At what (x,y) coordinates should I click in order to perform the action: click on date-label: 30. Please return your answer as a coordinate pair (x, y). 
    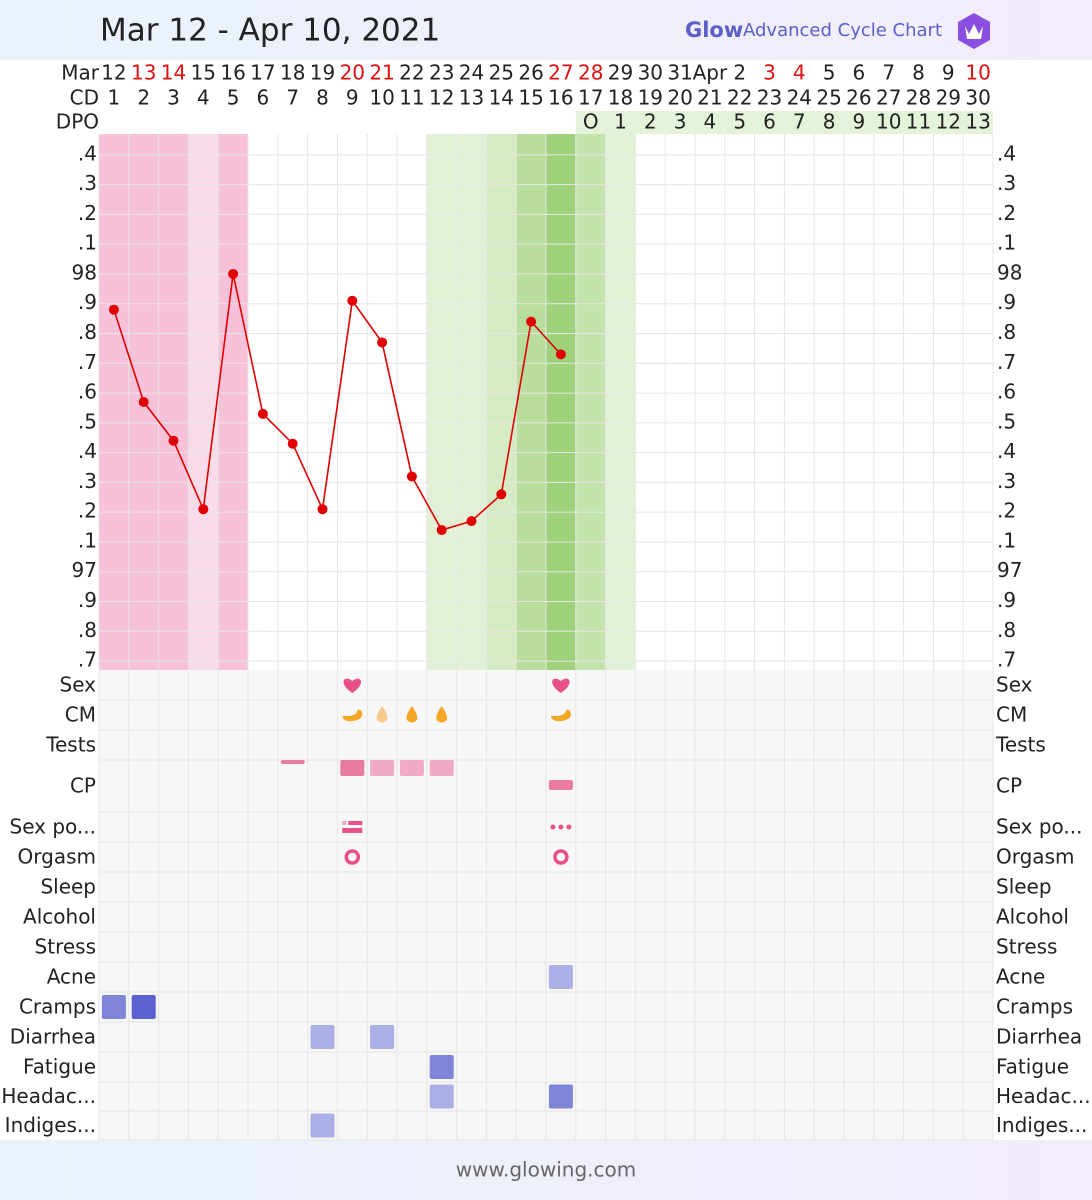
    Looking at the image, I should click on (650, 73).